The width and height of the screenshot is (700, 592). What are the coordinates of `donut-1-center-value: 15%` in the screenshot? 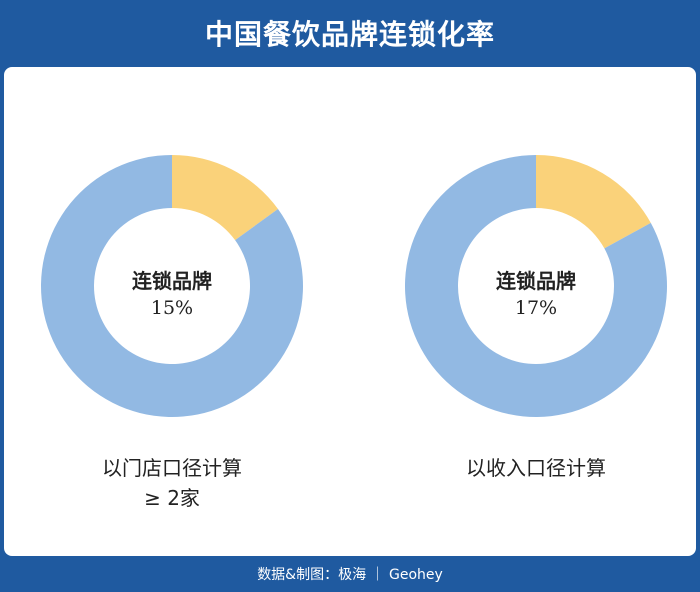 It's located at (172, 308).